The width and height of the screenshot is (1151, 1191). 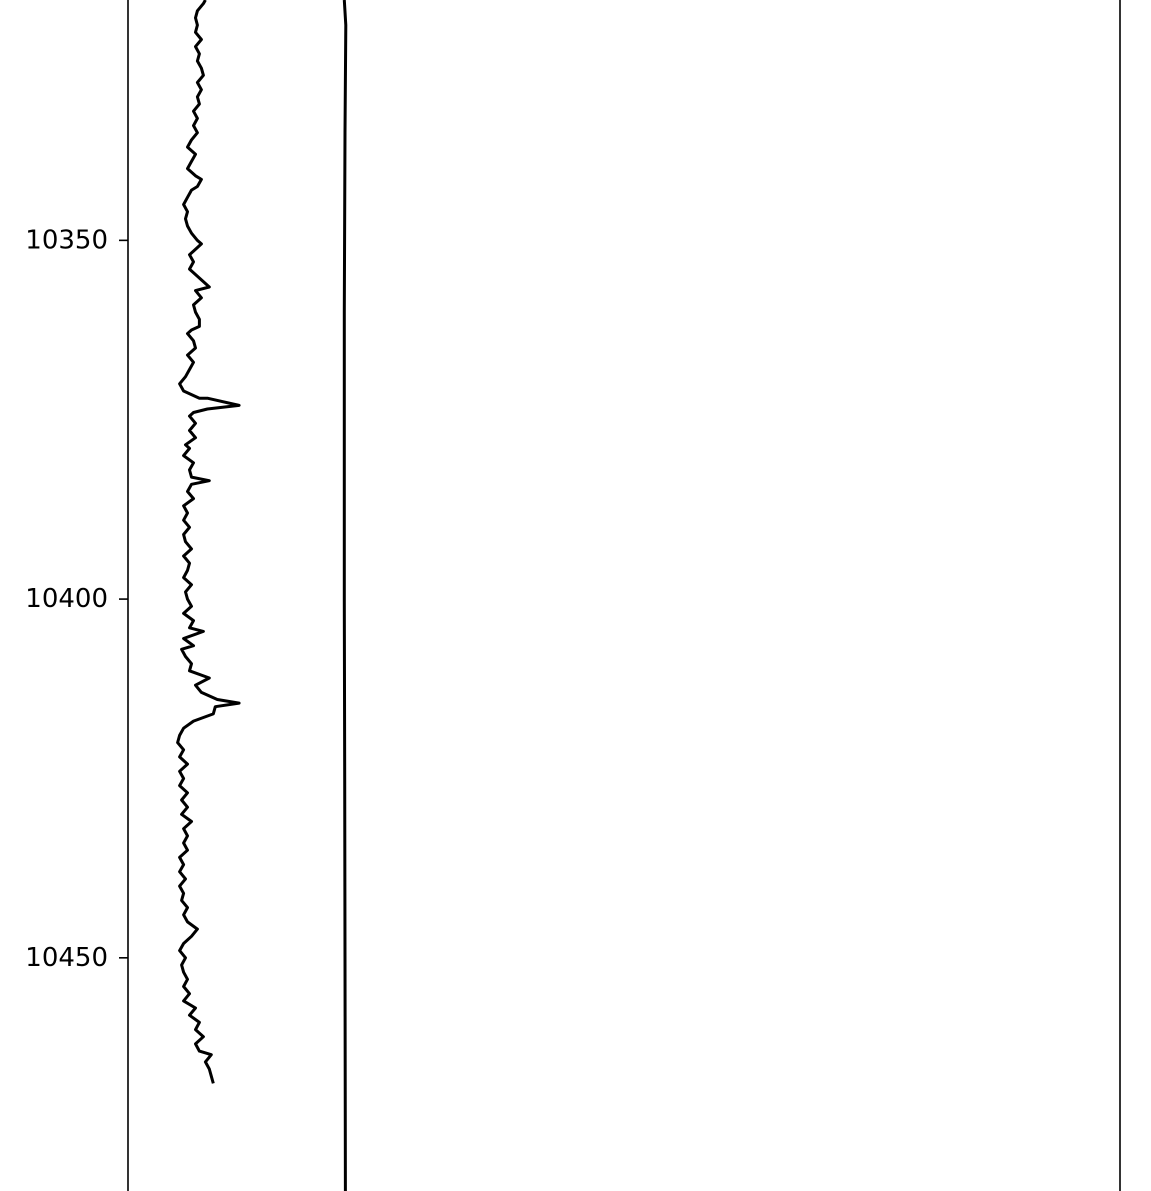 What do you see at coordinates (66, 240) in the screenshot?
I see `y-tick-label: 10350` at bounding box center [66, 240].